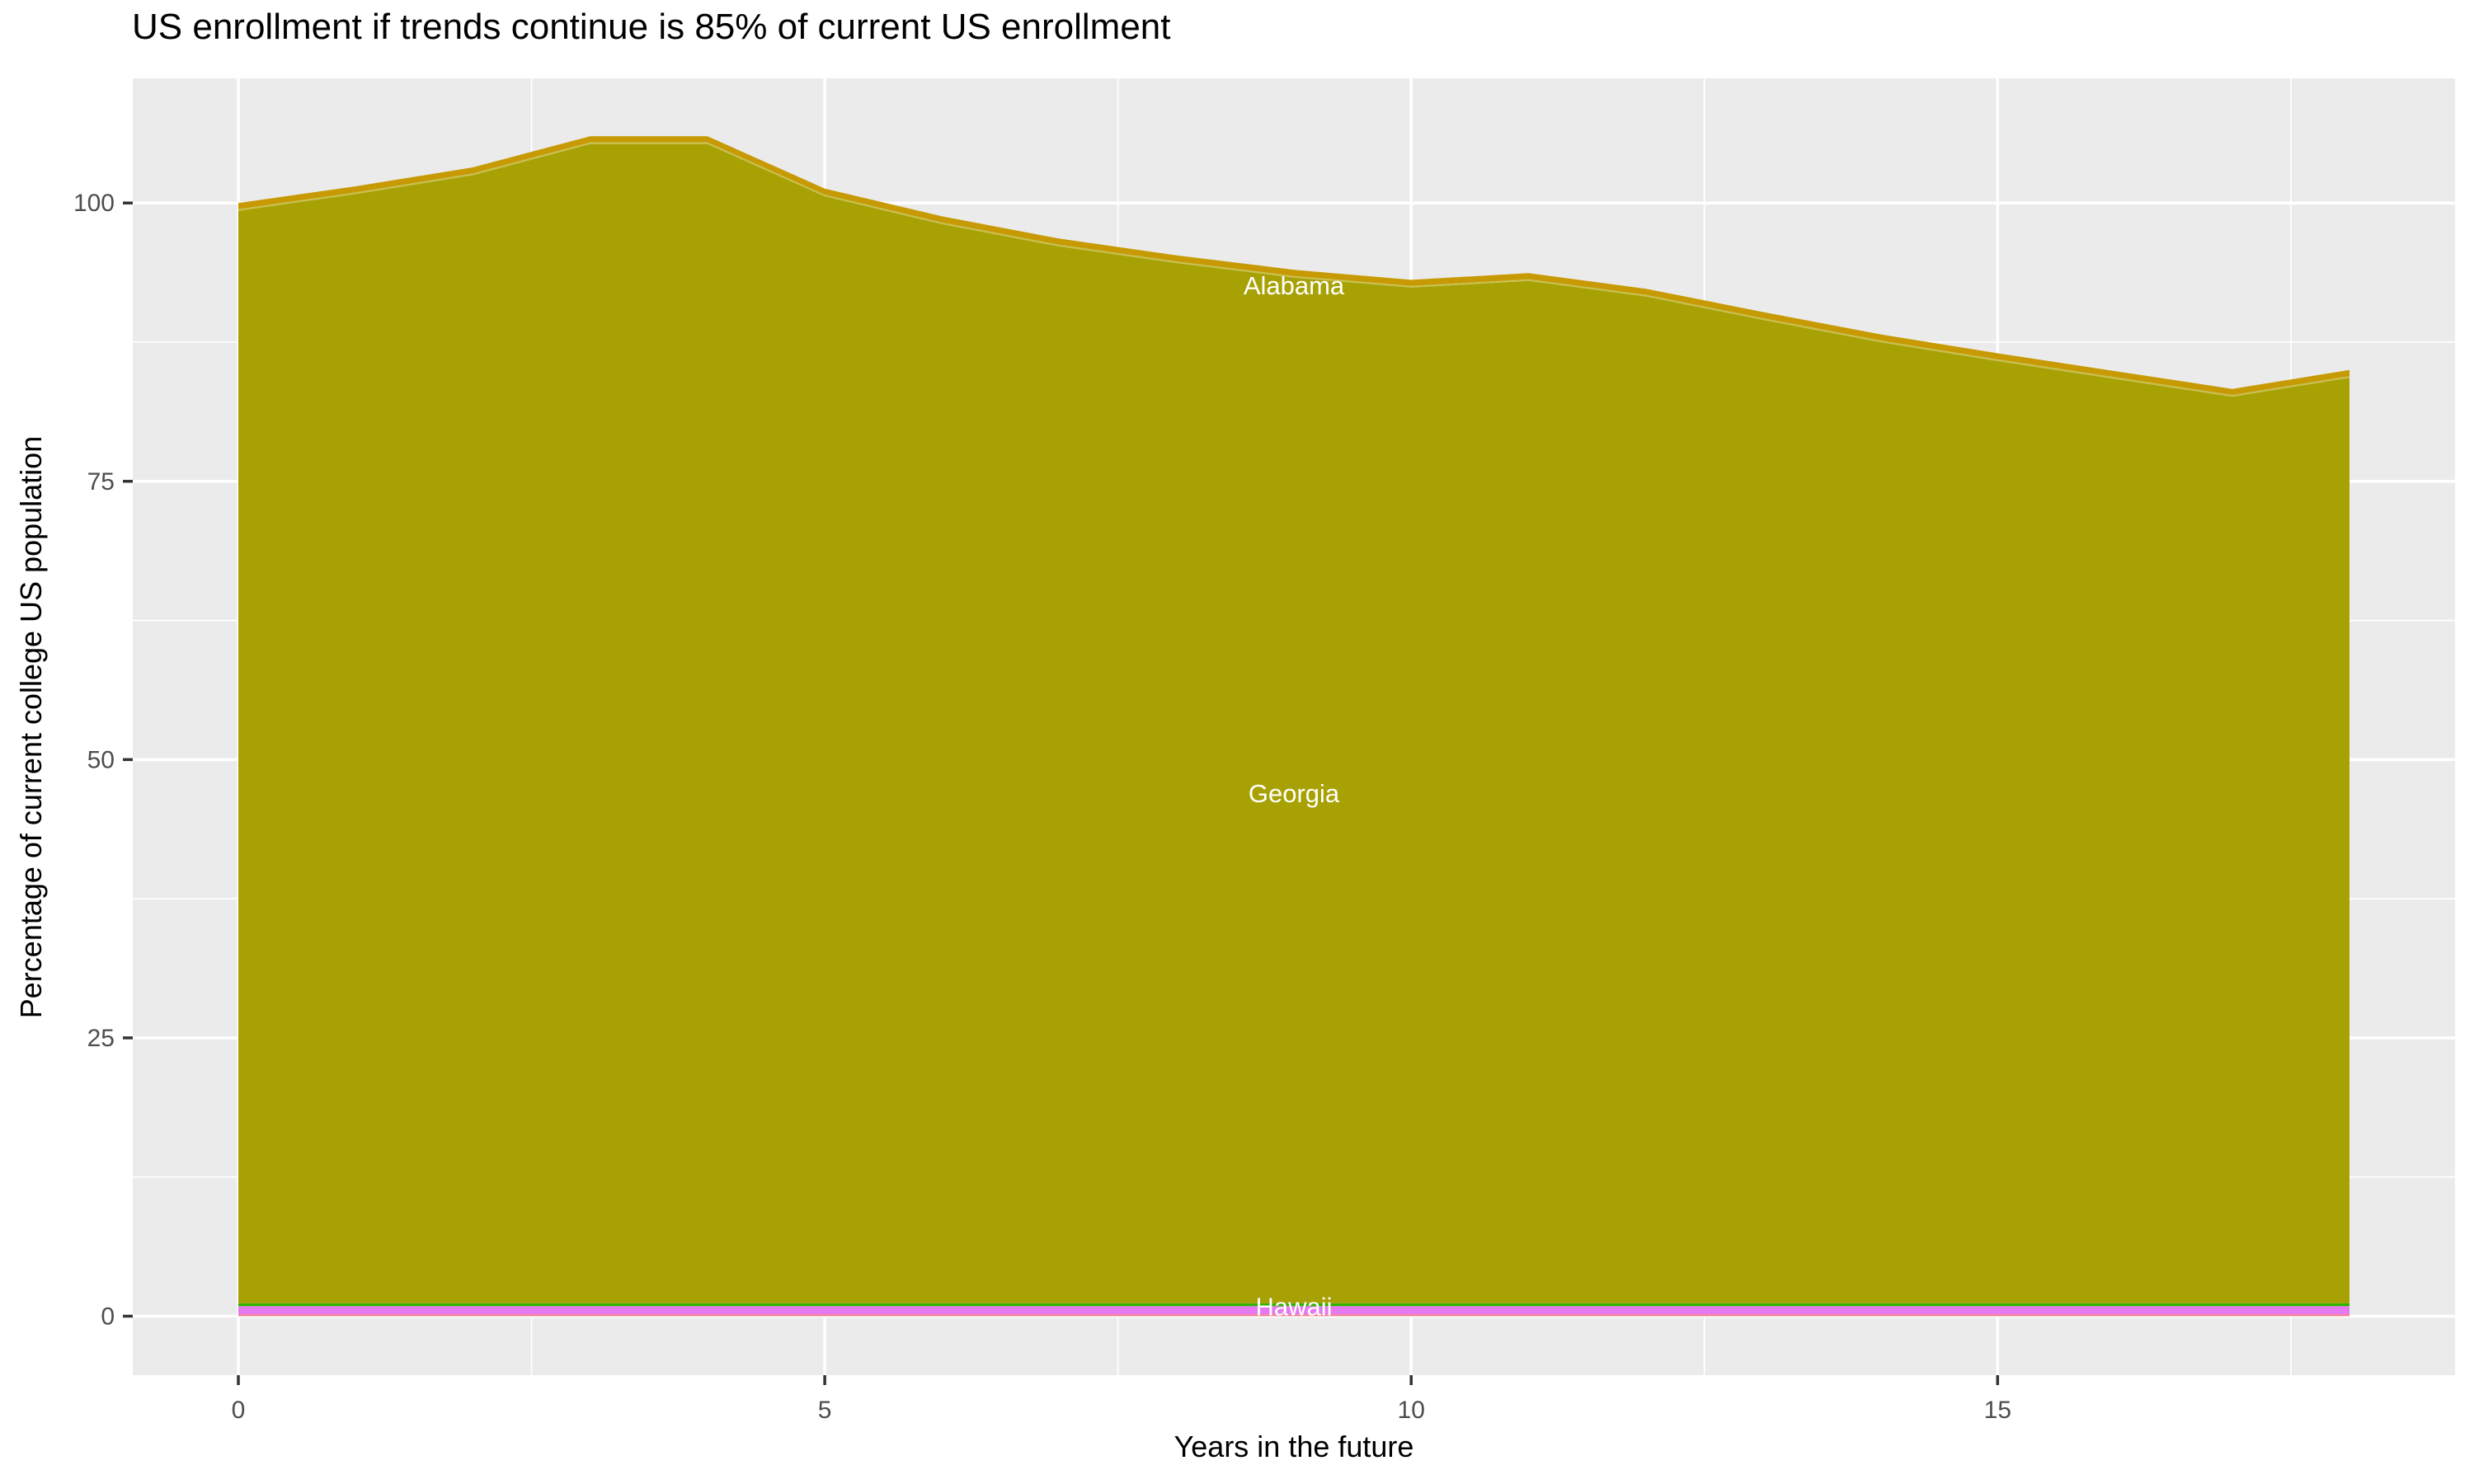  Describe the element at coordinates (108, 1316) in the screenshot. I see `y-tick-label: 0` at that location.